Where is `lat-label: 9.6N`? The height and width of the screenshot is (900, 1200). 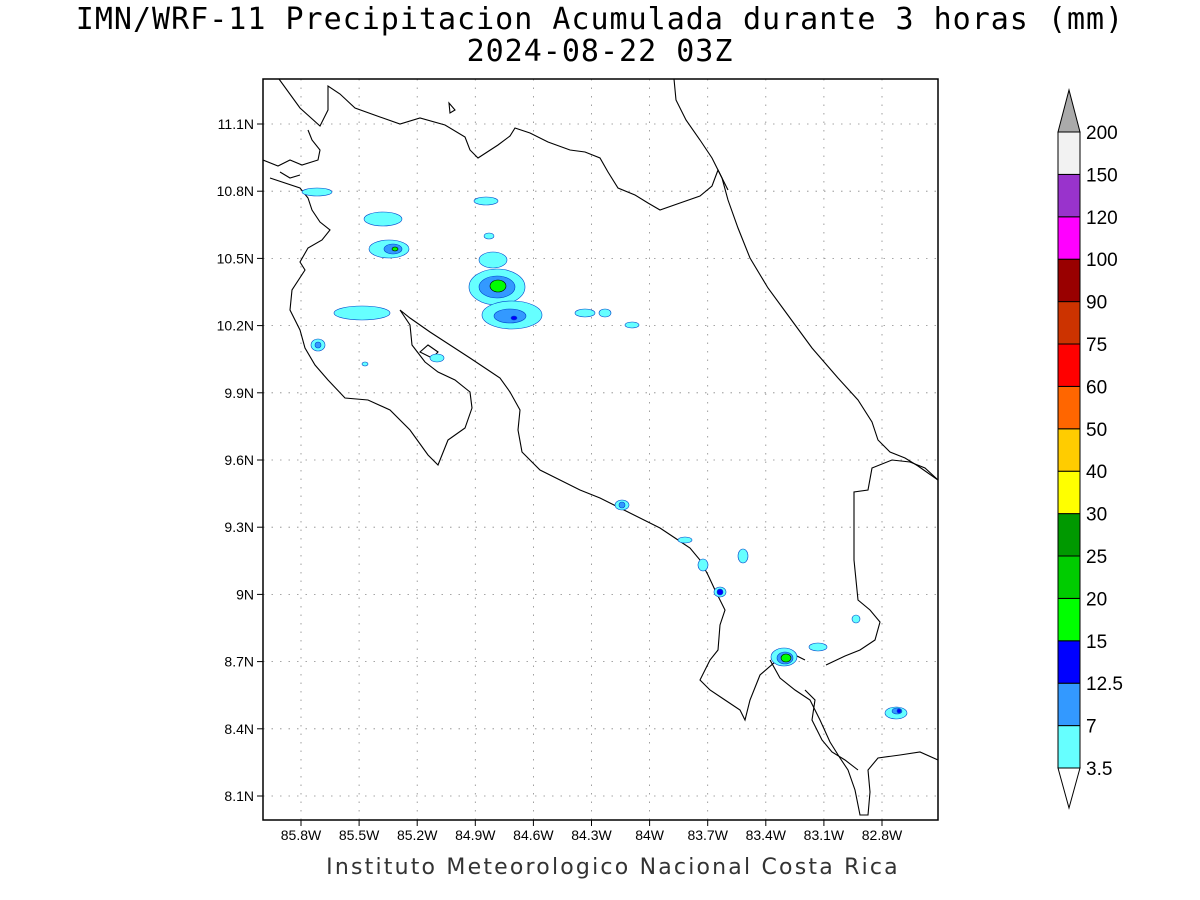
lat-label: 9.6N is located at coordinates (239, 460).